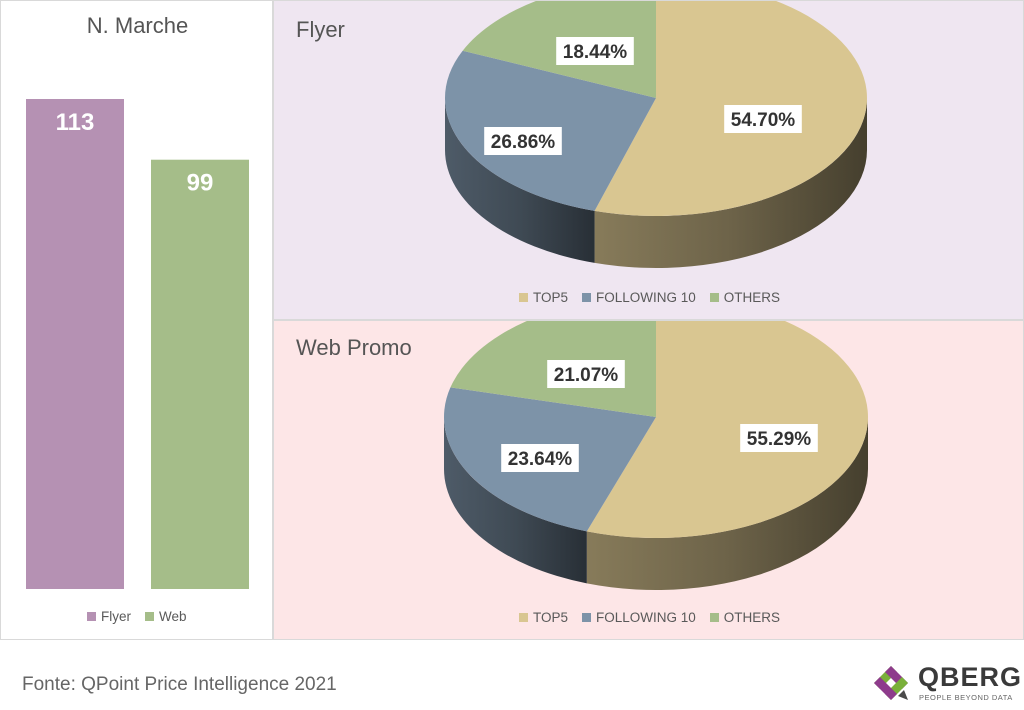 The image size is (1024, 710). I want to click on web-promo-pie-title: Web Promo, so click(354, 347).